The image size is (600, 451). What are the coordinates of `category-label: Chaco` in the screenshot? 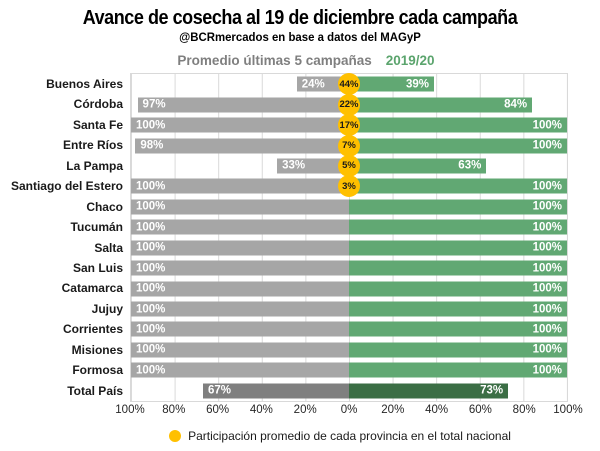 It's located at (104, 206).